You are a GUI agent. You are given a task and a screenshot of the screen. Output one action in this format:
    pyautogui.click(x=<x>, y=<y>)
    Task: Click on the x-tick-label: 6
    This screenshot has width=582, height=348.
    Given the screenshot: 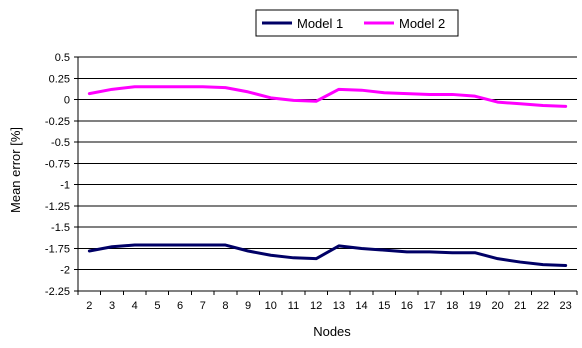 What is the action you would take?
    pyautogui.click(x=180, y=306)
    